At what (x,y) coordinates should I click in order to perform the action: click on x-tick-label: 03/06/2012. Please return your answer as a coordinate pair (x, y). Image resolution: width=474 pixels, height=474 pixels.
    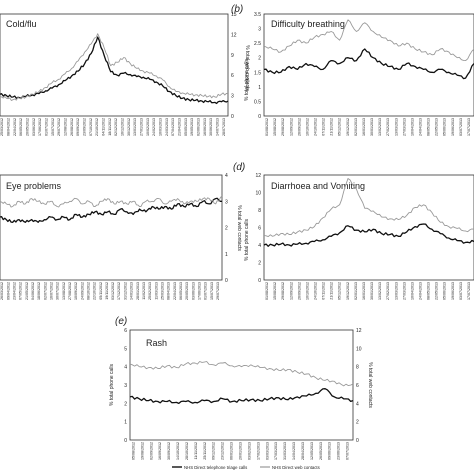
    Looking at the image, I should click on (34, 127).